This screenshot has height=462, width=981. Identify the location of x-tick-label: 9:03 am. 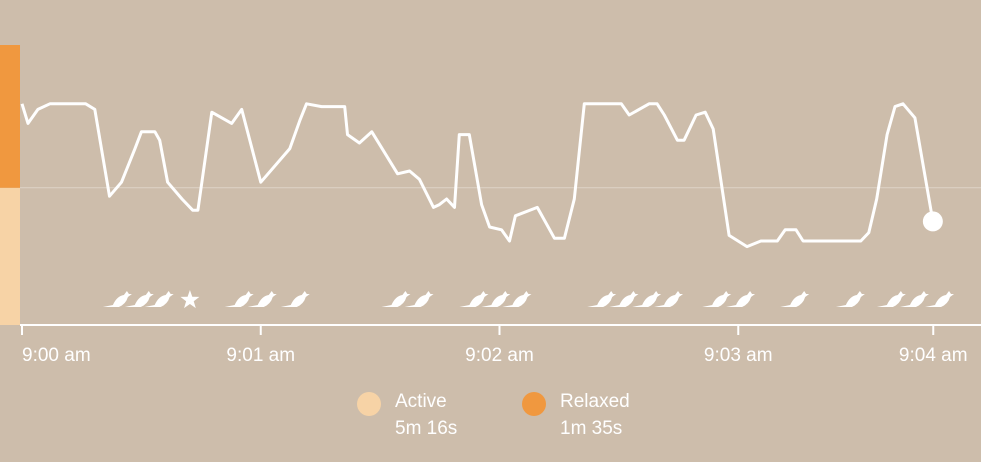
(738, 355).